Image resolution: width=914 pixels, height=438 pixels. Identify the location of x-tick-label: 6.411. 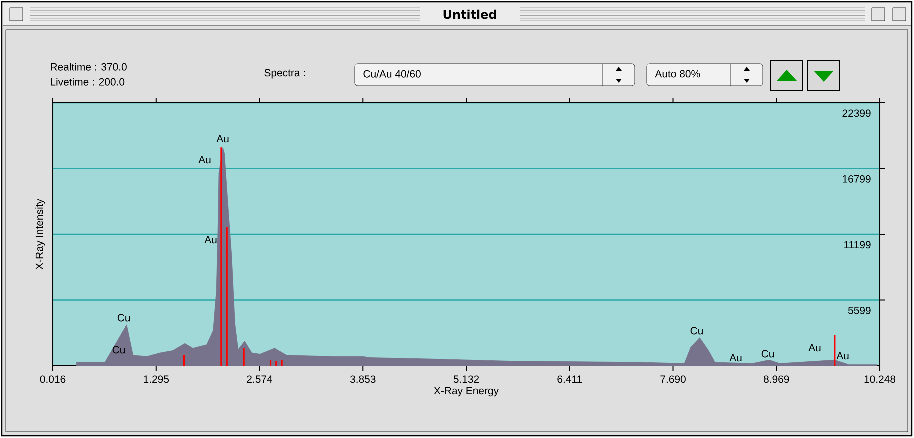
(570, 380).